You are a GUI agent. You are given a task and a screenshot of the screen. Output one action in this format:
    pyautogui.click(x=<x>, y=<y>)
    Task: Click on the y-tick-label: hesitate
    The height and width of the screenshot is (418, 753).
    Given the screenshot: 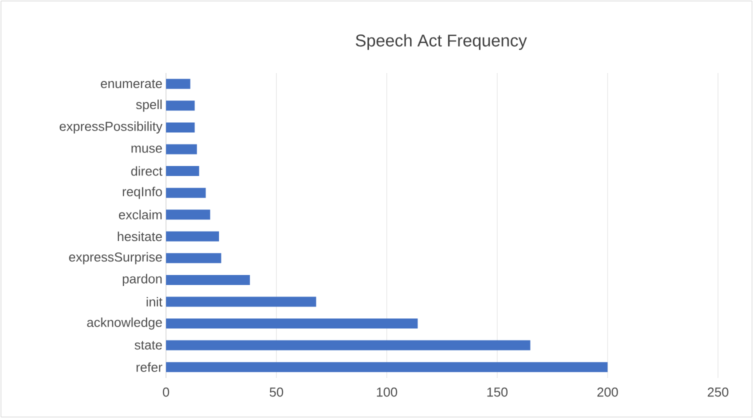 What is the action you would take?
    pyautogui.click(x=140, y=237)
    